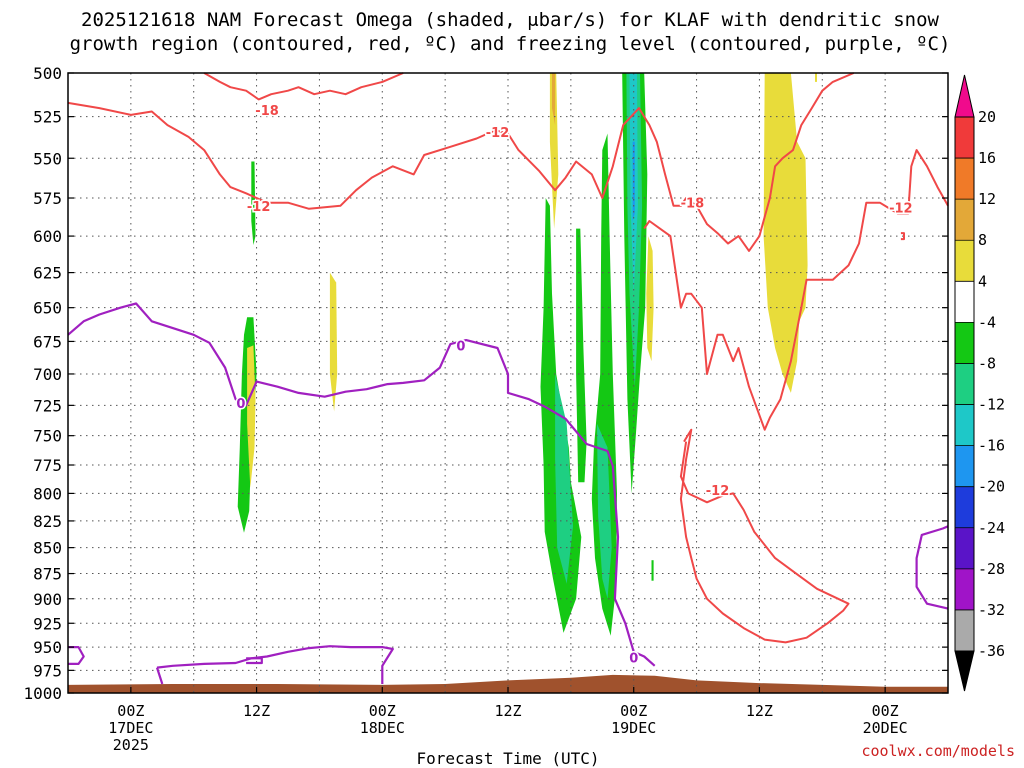  What do you see at coordinates (47, 493) in the screenshot?
I see `y-tick-label: 800` at bounding box center [47, 493].